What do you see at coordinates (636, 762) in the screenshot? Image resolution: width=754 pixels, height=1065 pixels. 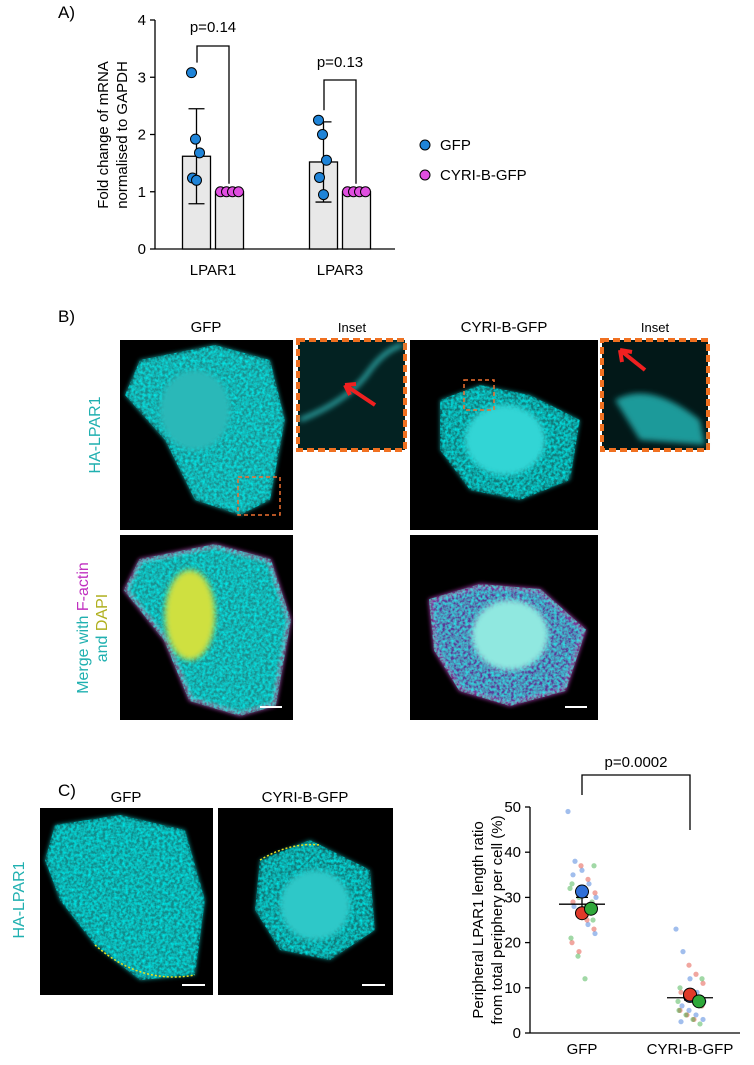 I see `p-value: p=0.0002` at bounding box center [636, 762].